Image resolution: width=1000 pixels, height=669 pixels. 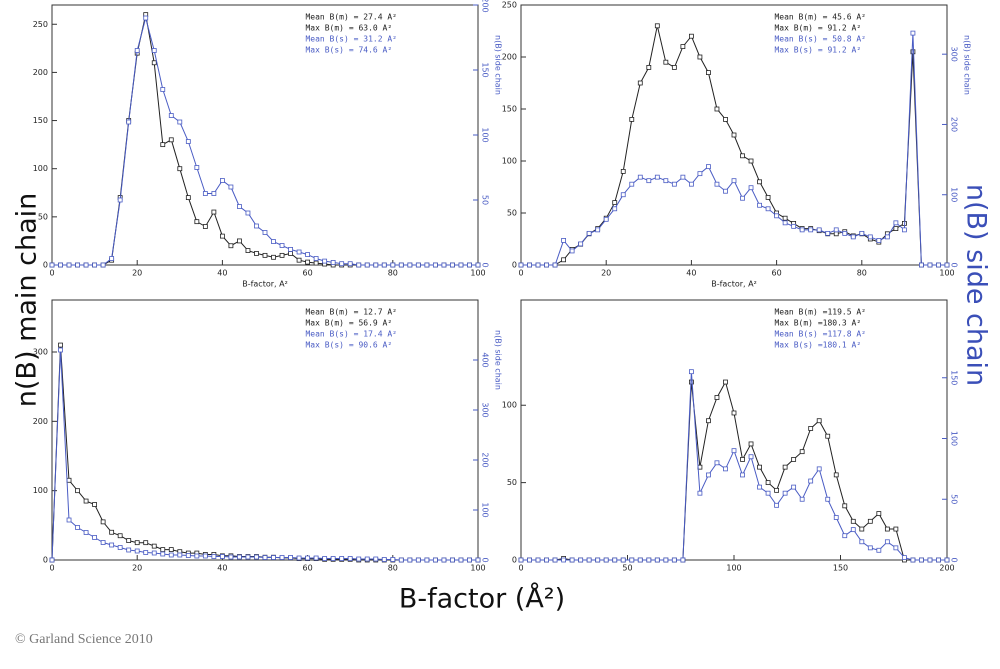 I want to click on annotation: Mean B(m) = 27.4 A², so click(x=351, y=17).